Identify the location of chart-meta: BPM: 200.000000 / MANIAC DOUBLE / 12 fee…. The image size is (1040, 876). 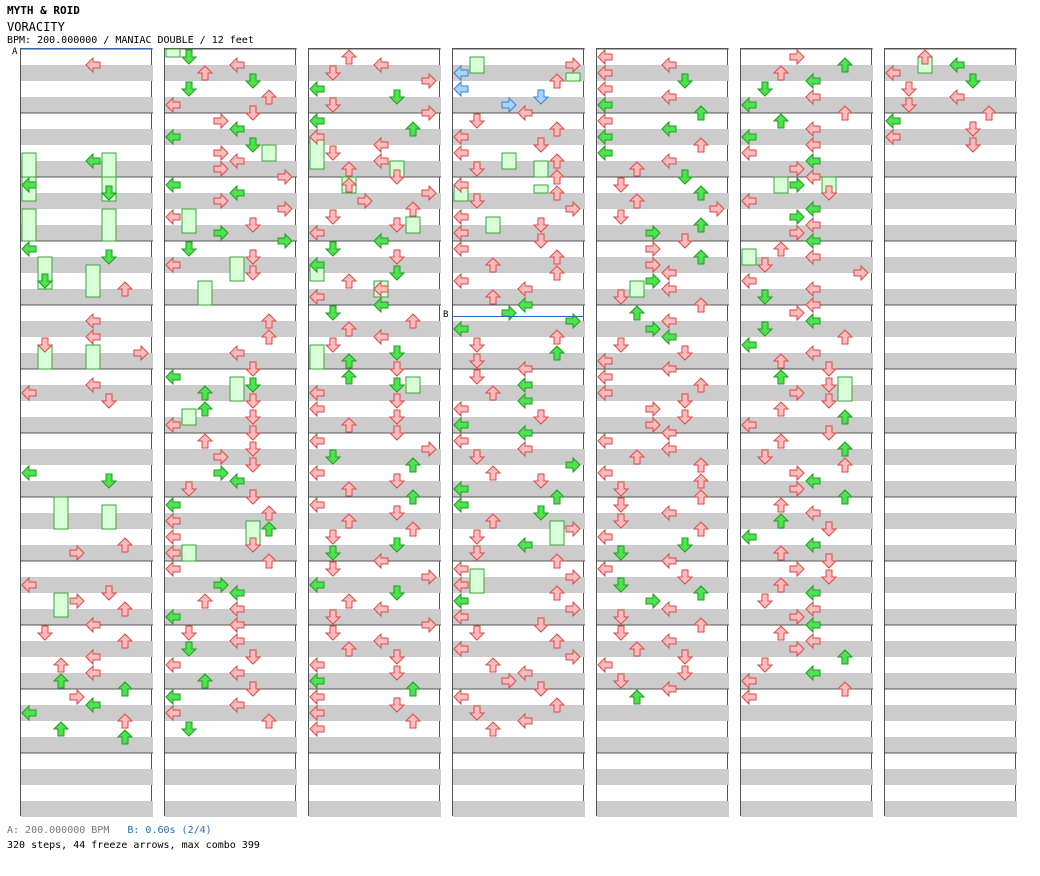
(130, 40).